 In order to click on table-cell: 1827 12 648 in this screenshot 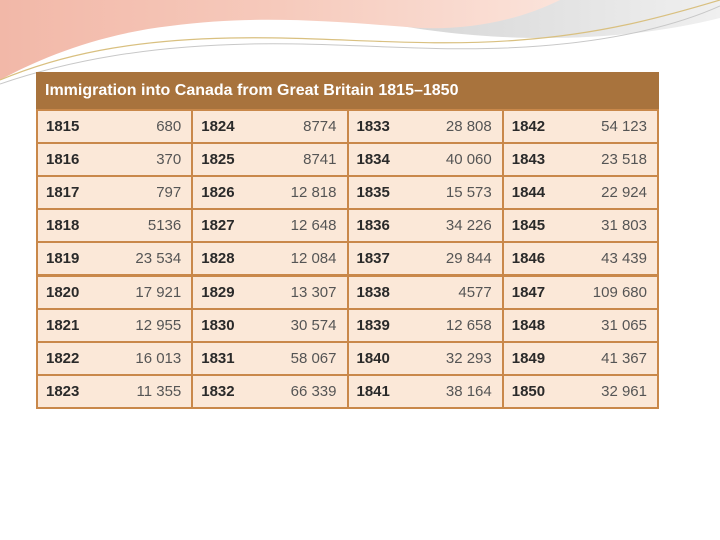, I will do `click(270, 226)`.